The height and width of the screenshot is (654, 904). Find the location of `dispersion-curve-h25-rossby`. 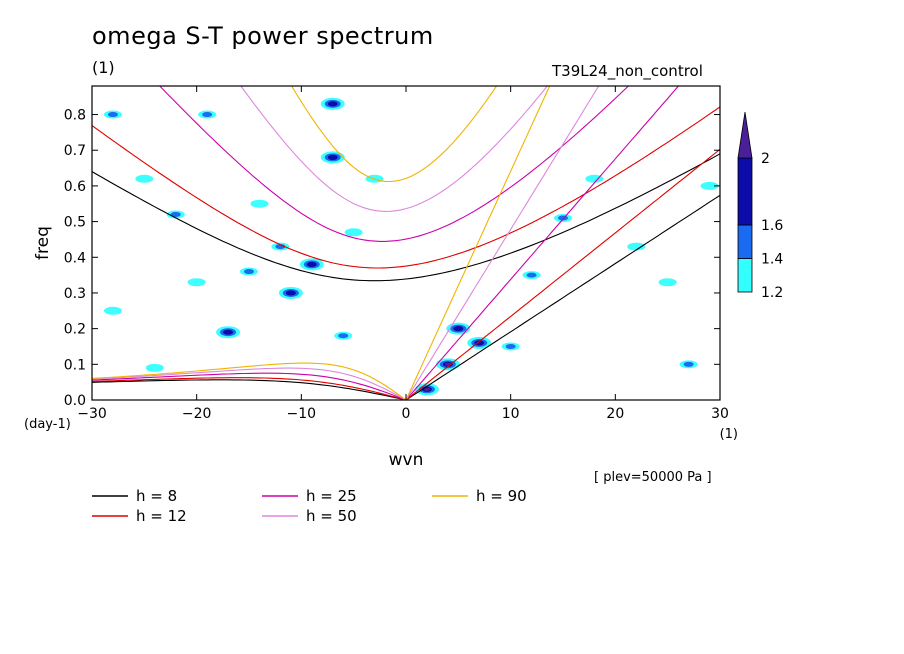

dispersion-curve-h25-rossby is located at coordinates (249, 386).